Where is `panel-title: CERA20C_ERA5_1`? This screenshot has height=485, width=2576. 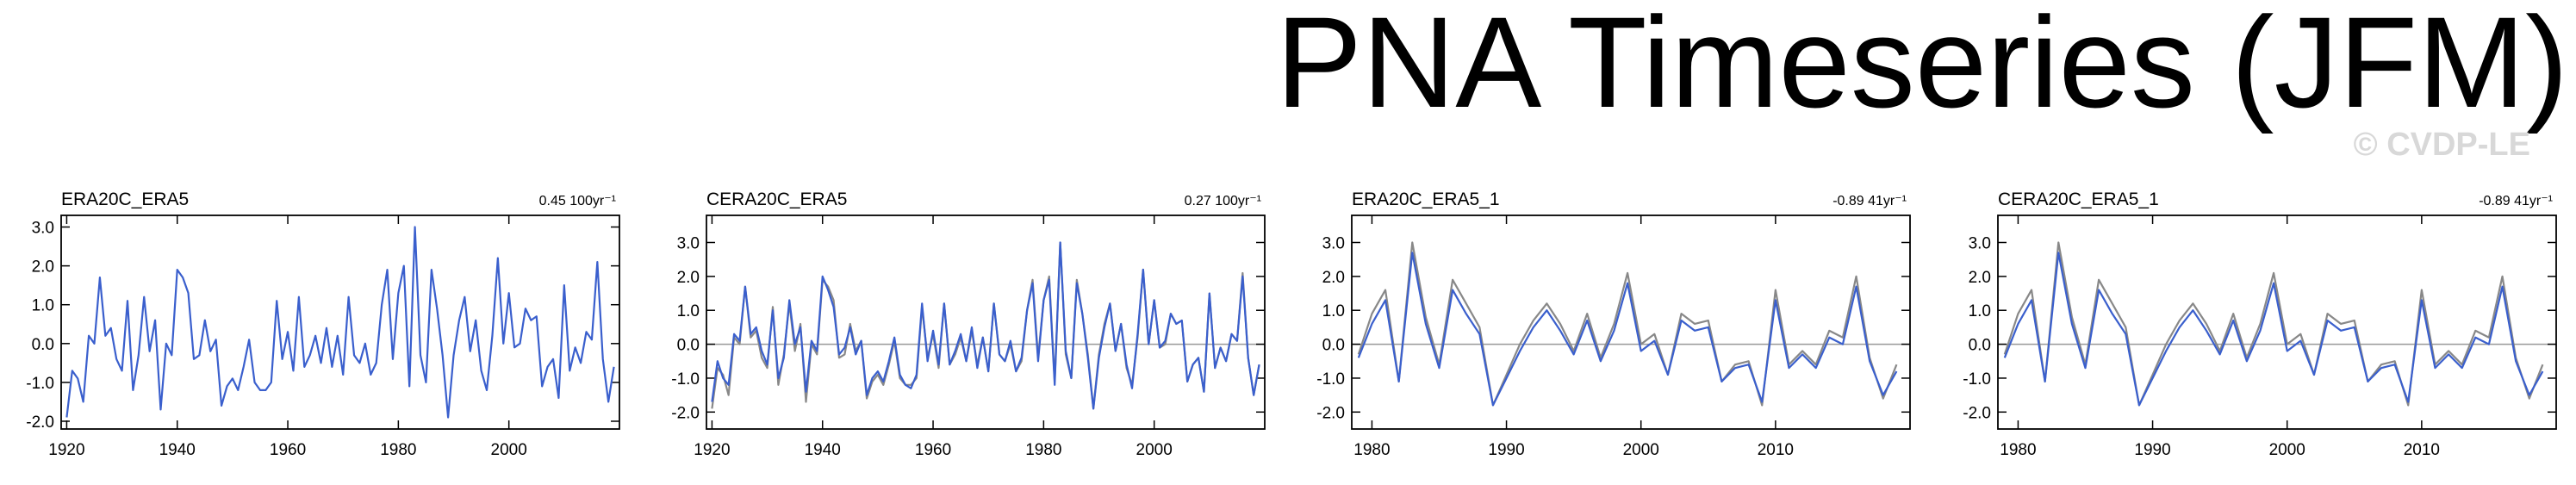
panel-title: CERA20C_ERA5_1 is located at coordinates (2079, 199).